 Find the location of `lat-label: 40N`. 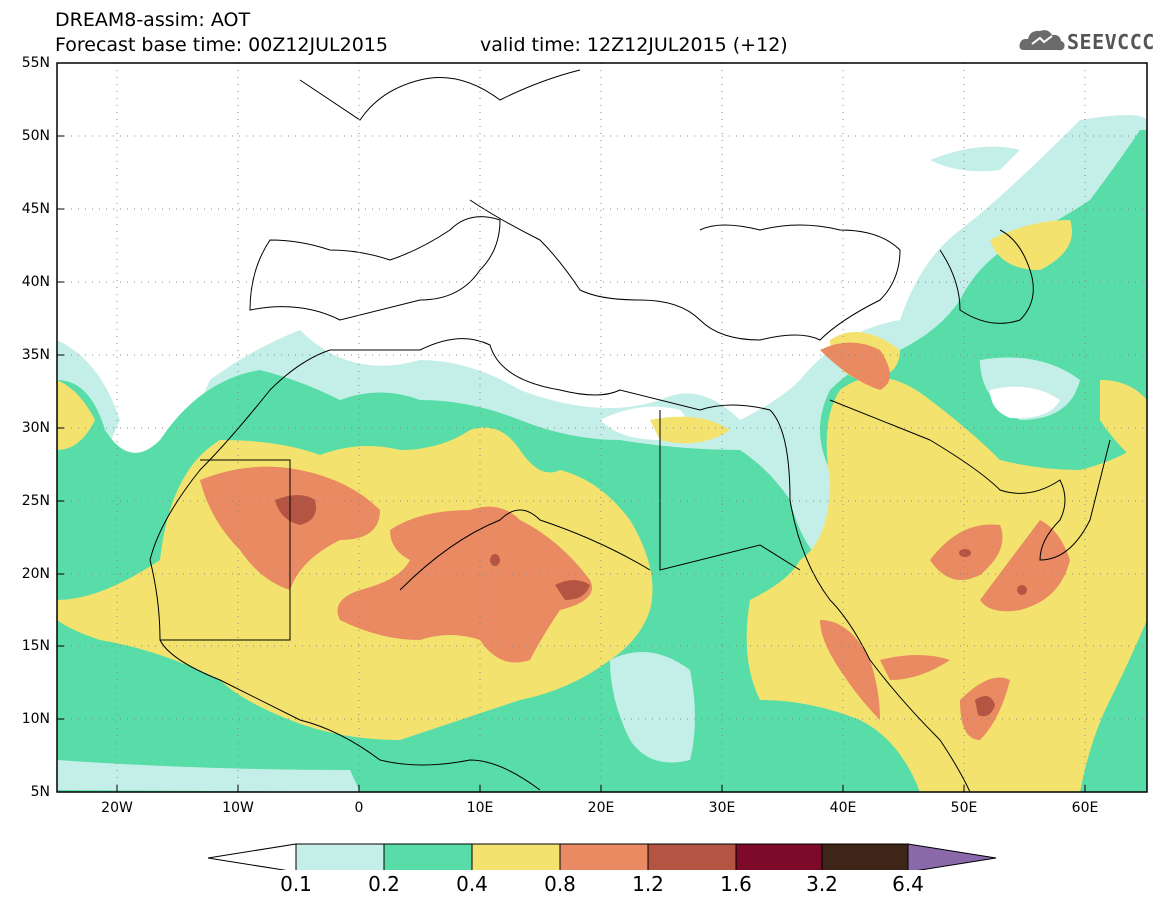

lat-label: 40N is located at coordinates (35, 282).